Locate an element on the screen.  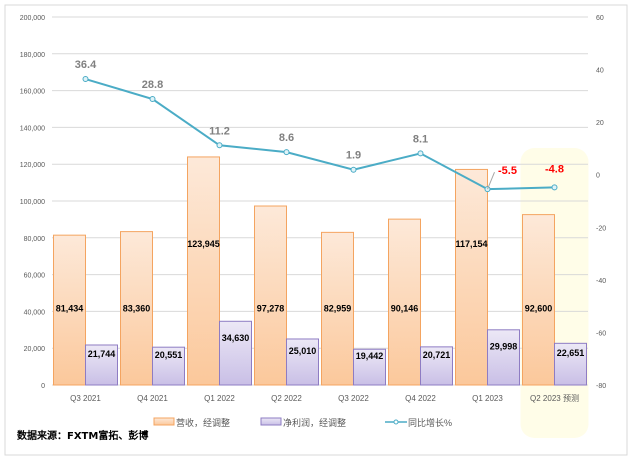
revenue-data-label: 90,146 is located at coordinates (405, 308).